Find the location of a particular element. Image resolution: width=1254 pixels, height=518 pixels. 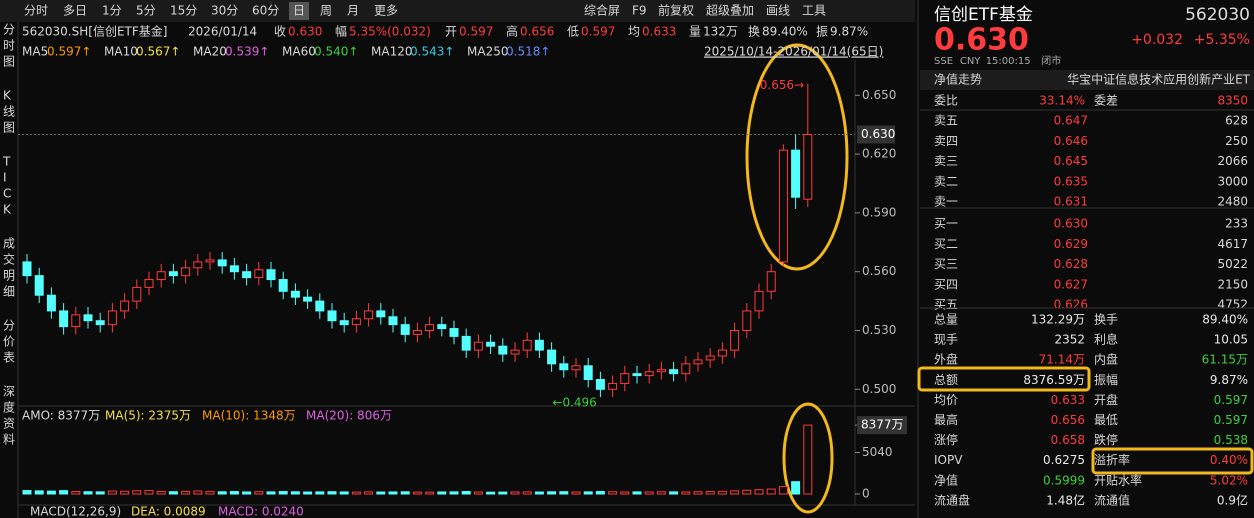

date-range: 2025/10/14-2026/01/14(65日) is located at coordinates (793, 52).